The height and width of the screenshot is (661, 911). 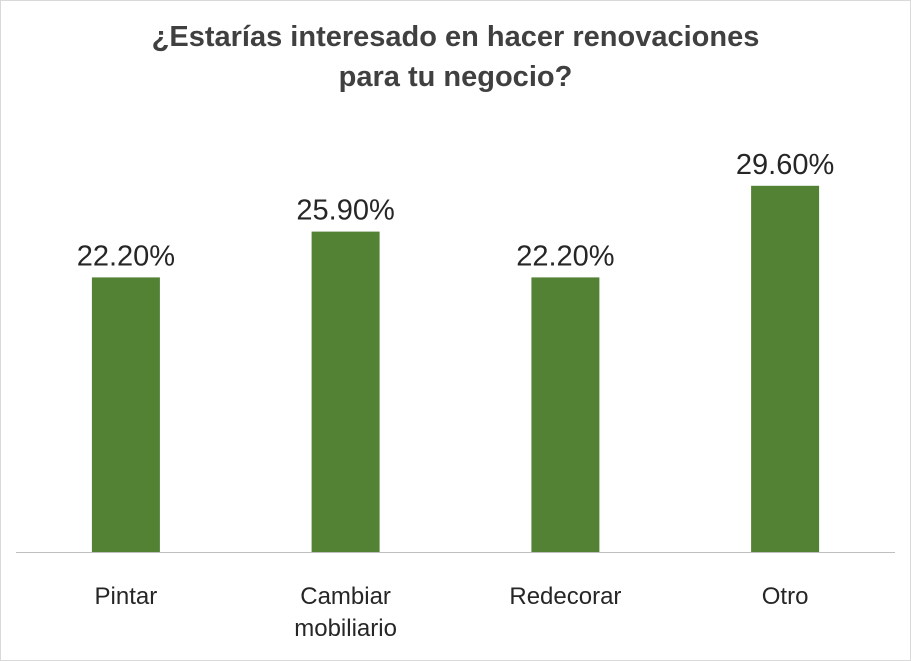 I want to click on category-label-2: Redecorar, so click(x=565, y=596).